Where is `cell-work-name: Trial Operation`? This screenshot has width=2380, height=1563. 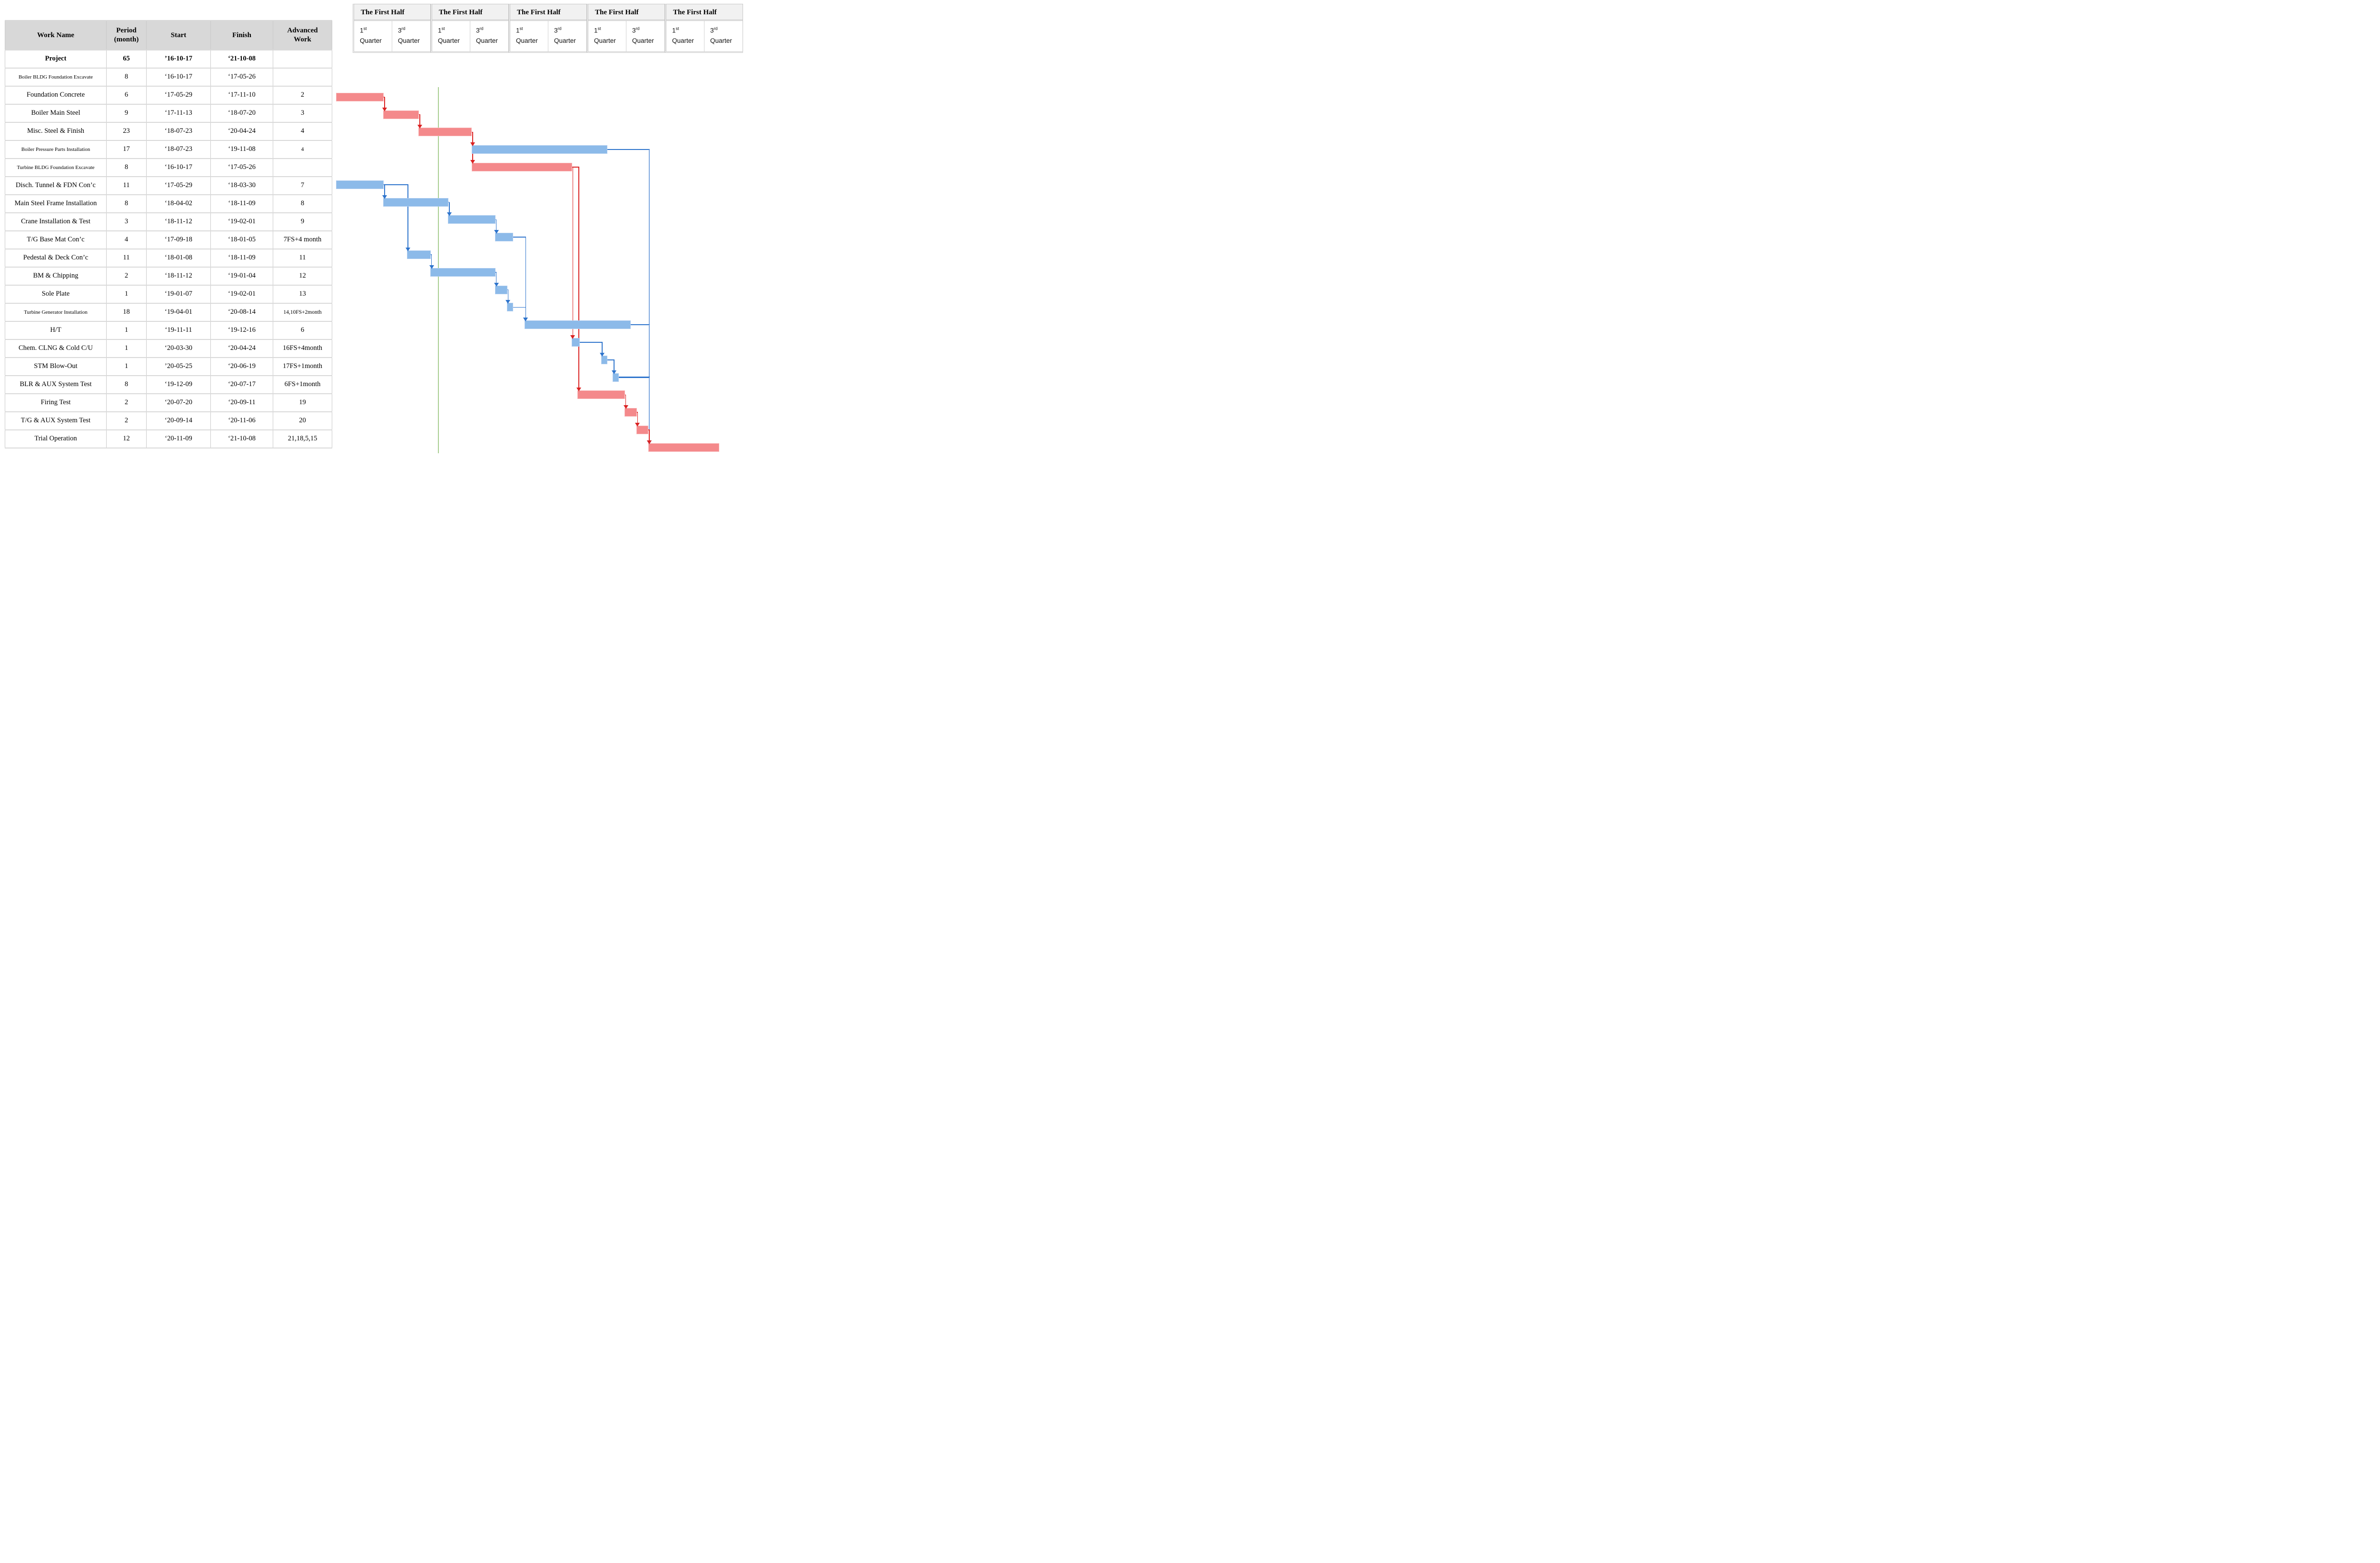 cell-work-name: Trial Operation is located at coordinates (56, 438).